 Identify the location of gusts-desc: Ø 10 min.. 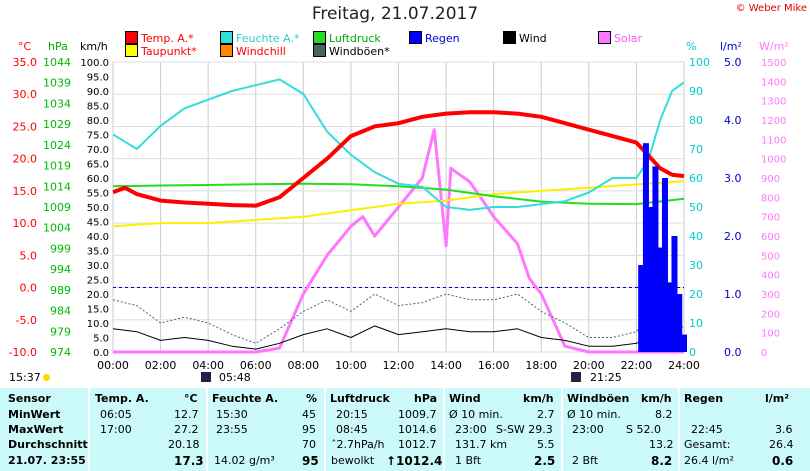
(594, 414).